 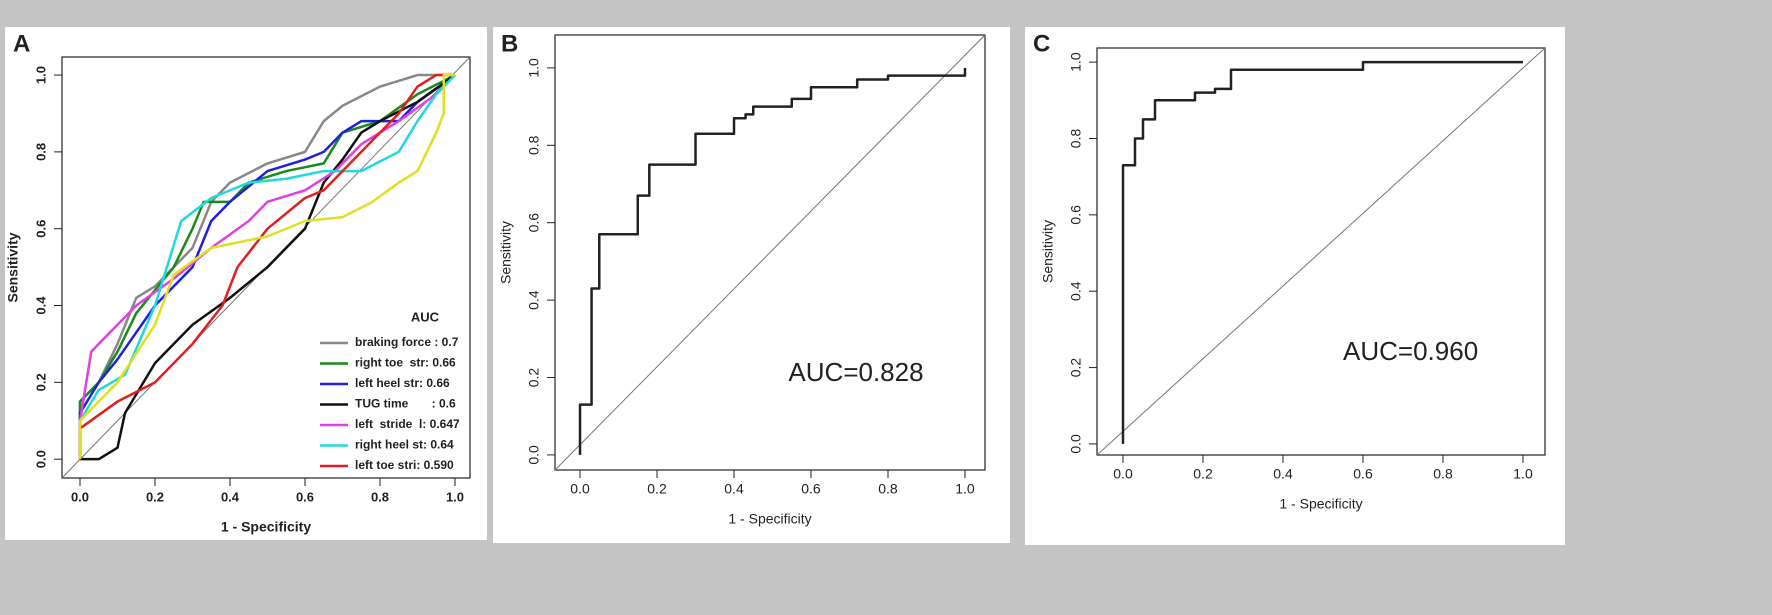 I want to click on panel-label: C, so click(x=1041, y=43).